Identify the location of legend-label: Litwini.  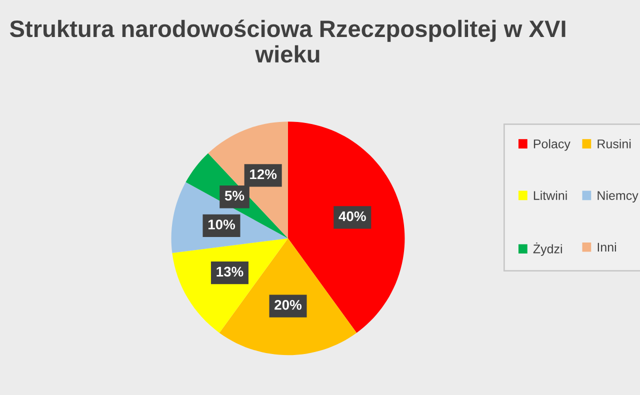
(550, 195).